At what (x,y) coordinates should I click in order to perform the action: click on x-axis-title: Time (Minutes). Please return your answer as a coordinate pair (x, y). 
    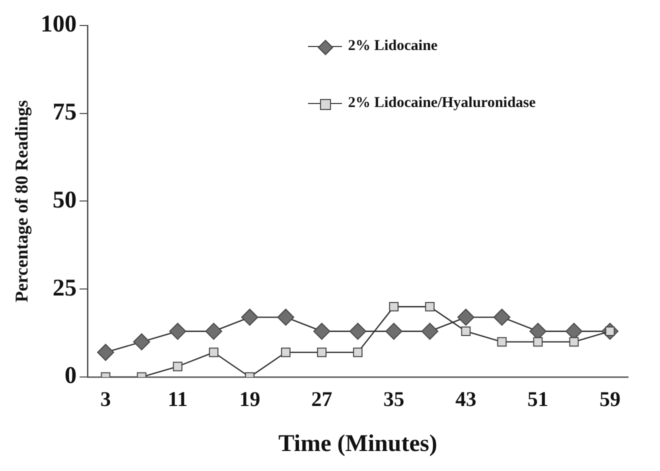
    Looking at the image, I should click on (358, 443).